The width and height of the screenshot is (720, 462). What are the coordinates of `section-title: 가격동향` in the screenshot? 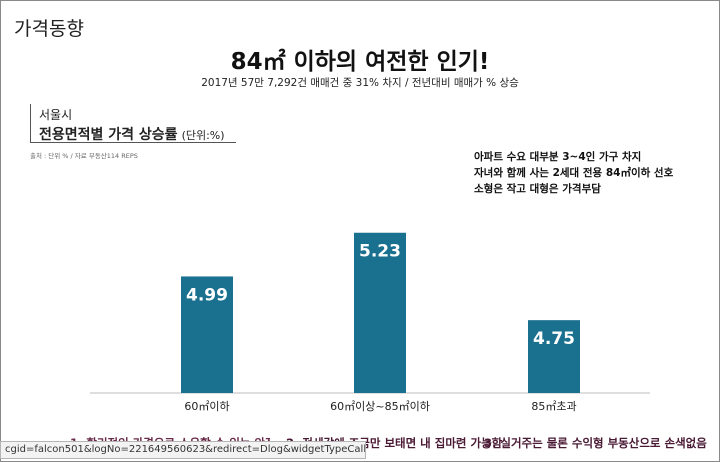 It's located at (49, 29).